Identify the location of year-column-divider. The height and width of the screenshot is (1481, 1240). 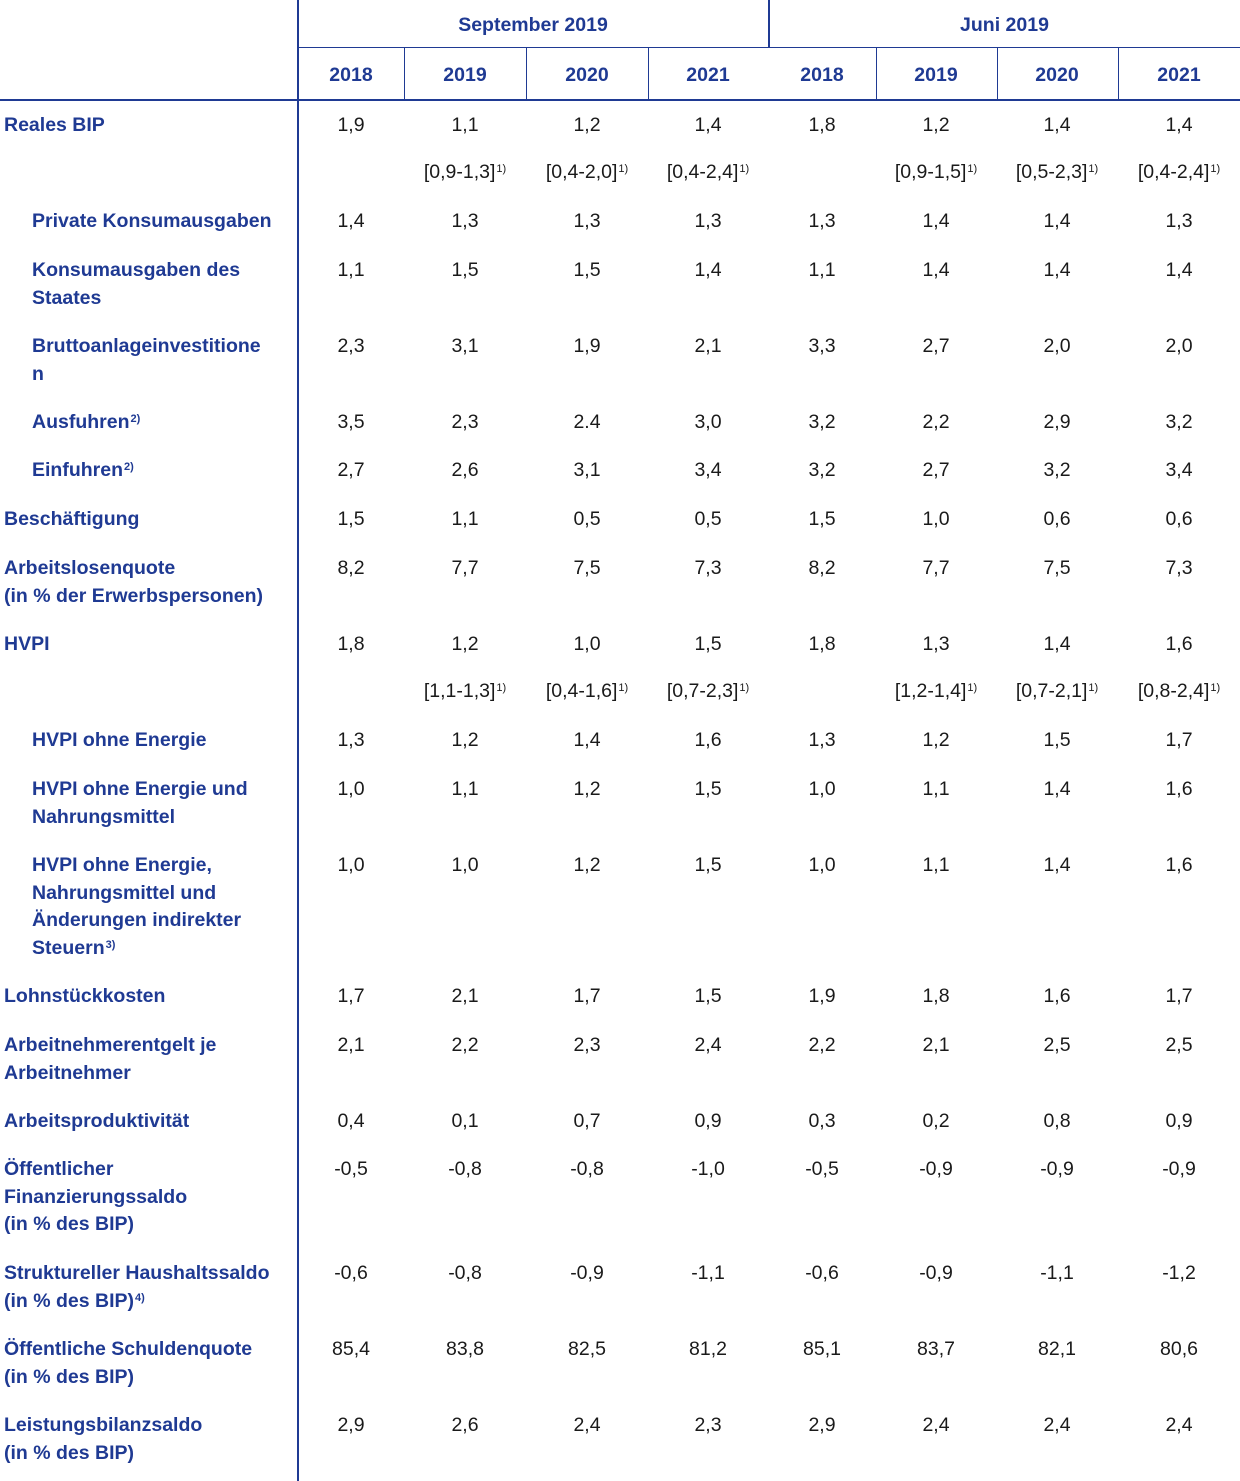
(648, 74).